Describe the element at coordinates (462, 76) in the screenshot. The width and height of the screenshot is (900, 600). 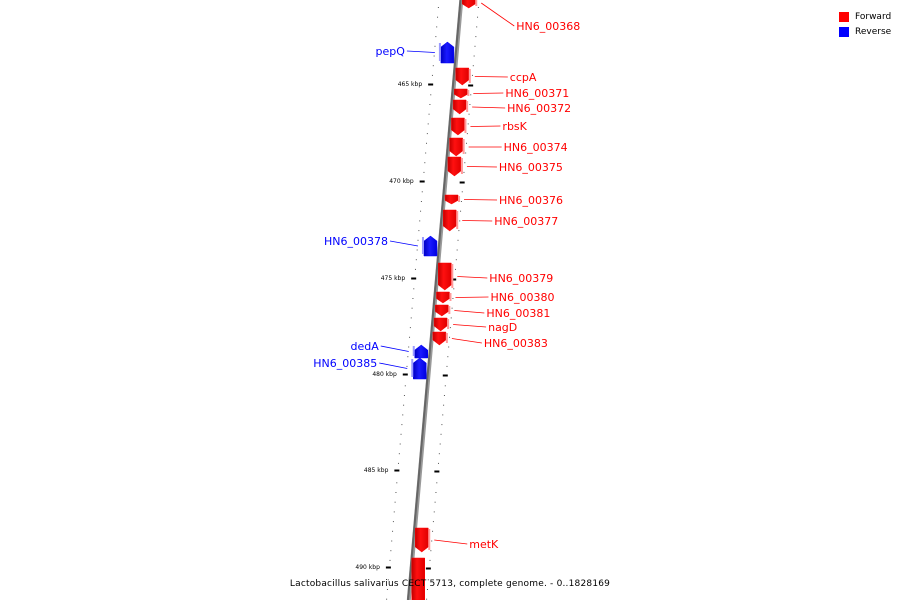
I see `gene-arrow-ccpA` at that location.